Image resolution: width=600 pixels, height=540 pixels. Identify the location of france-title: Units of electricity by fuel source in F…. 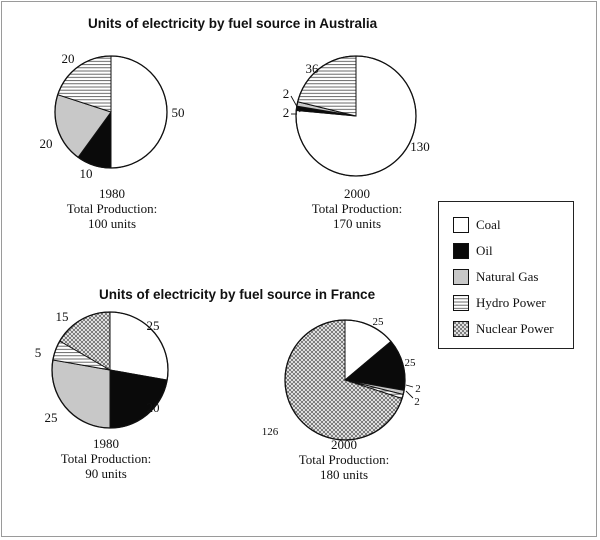
(237, 294).